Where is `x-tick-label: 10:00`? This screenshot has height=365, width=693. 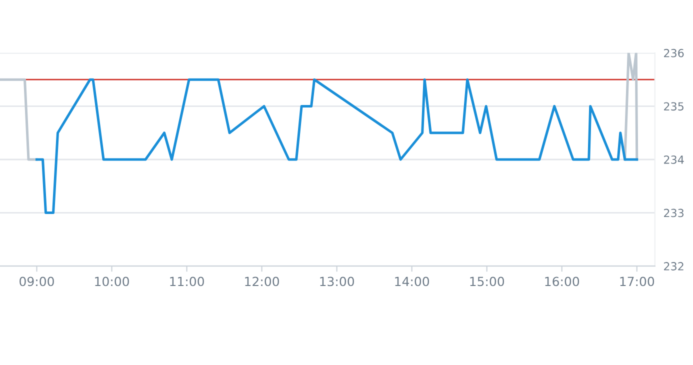
x-tick-label: 10:00 is located at coordinates (112, 281).